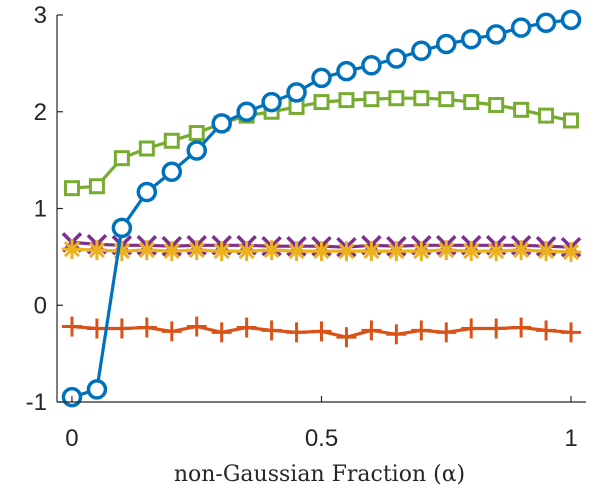 This screenshot has height=492, width=598. I want to click on x-axis-label: non-Gaussian Fraction (α), so click(319, 474).